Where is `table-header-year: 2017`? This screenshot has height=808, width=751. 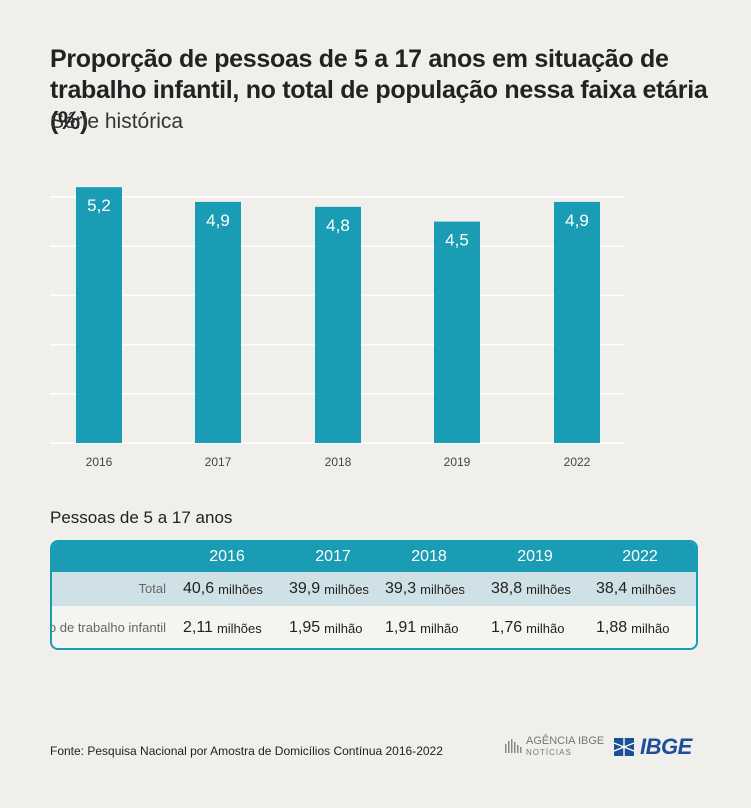
table-header-year: 2017 is located at coordinates (333, 556).